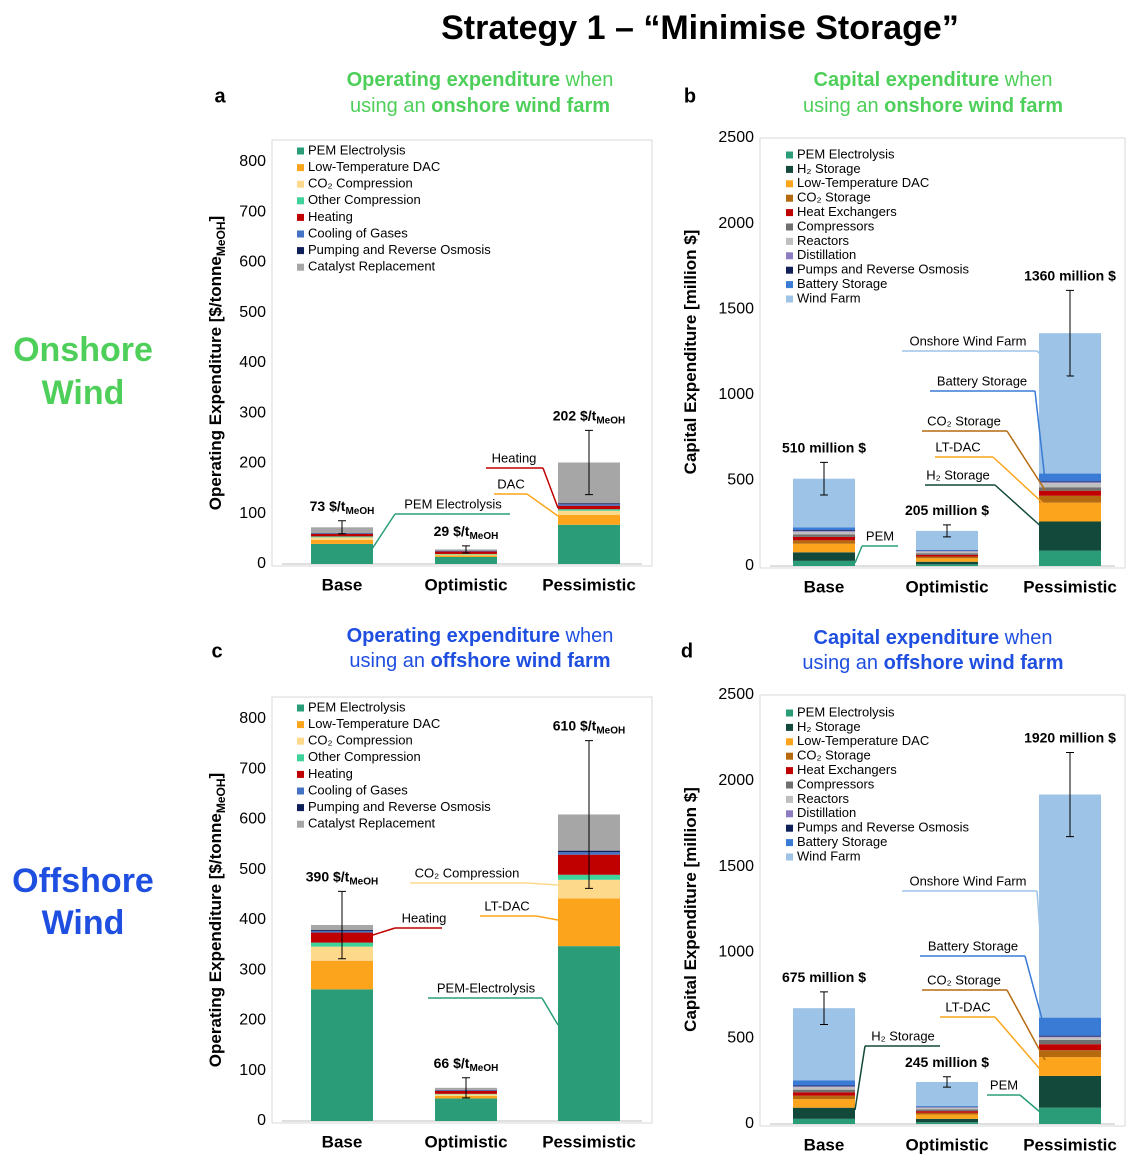 The height and width of the screenshot is (1154, 1127). What do you see at coordinates (589, 584) in the screenshot?
I see `x-tick-label: Pessimistic` at bounding box center [589, 584].